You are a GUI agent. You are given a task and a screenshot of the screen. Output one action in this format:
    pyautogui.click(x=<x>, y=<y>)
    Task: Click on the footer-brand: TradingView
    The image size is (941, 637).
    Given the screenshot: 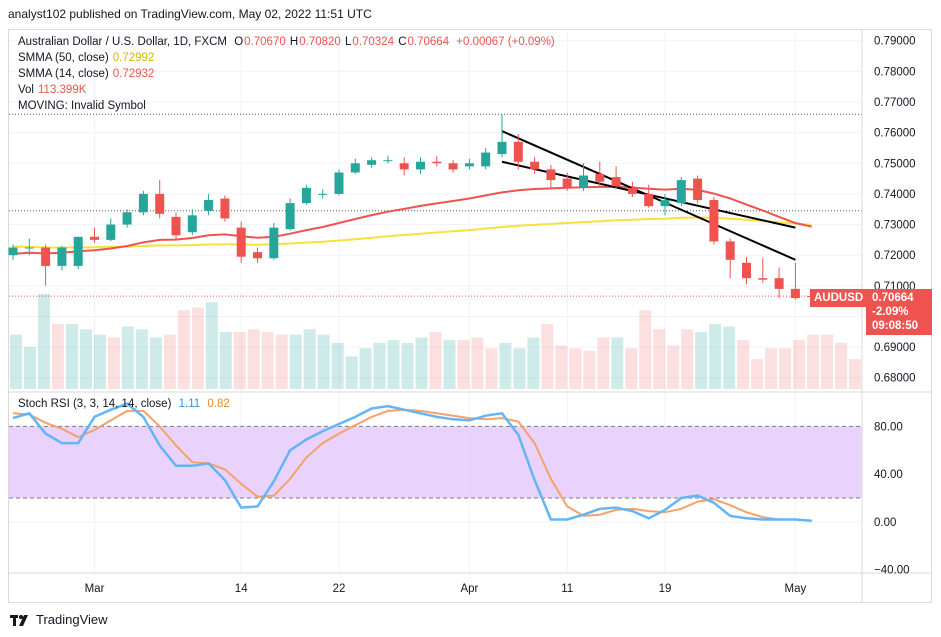 What is the action you would take?
    pyautogui.click(x=72, y=619)
    